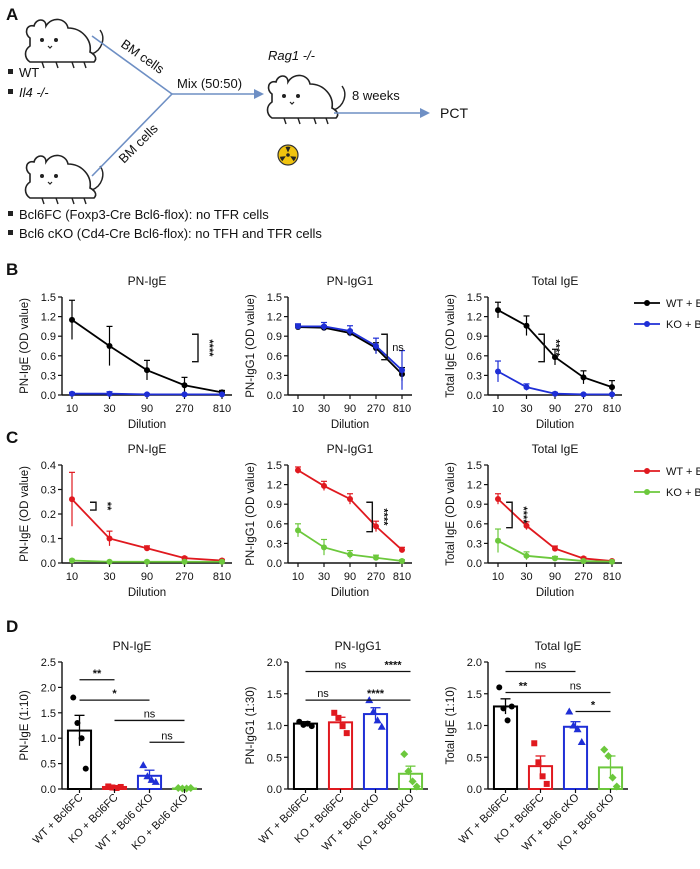 The height and width of the screenshot is (869, 700). What do you see at coordinates (451, 514) in the screenshot?
I see `y-axis-label: Total IgE (OD value)` at bounding box center [451, 514].